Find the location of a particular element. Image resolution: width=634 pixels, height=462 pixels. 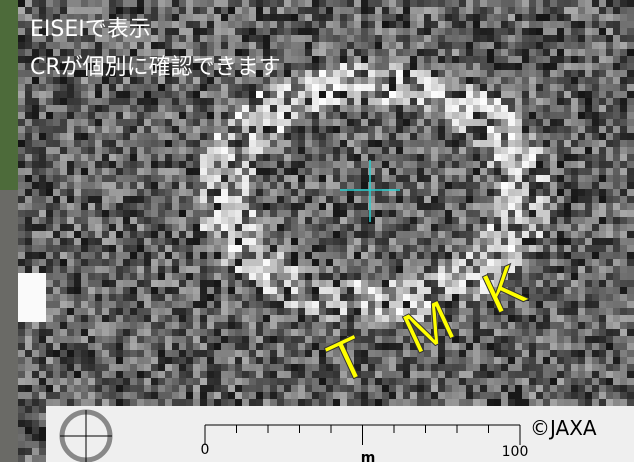

crosshair is located at coordinates (370, 191).